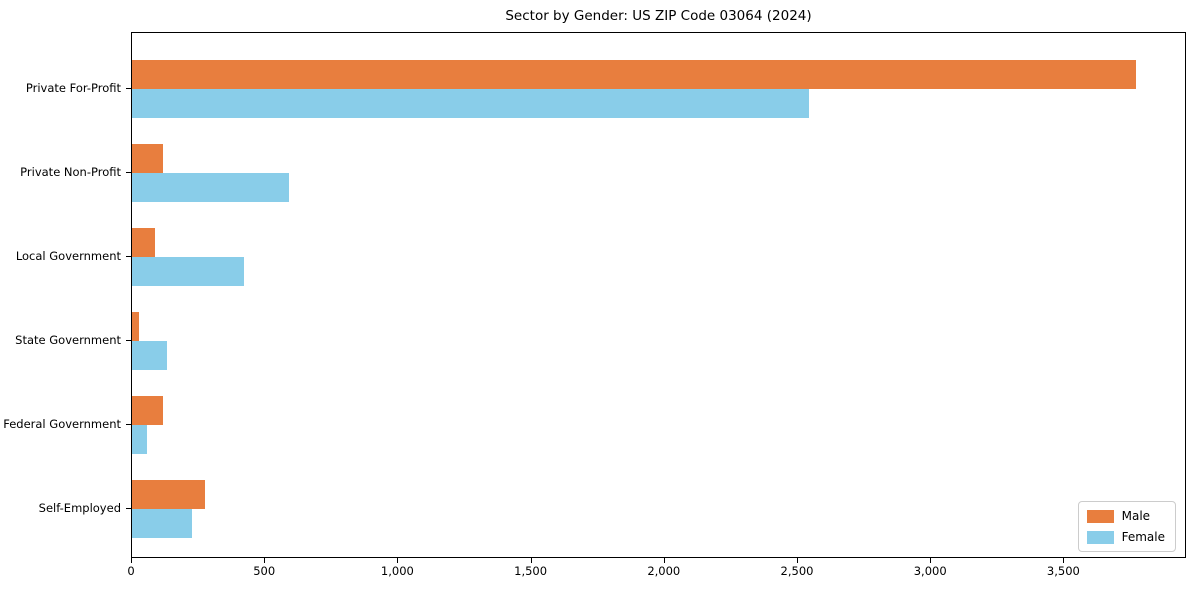 This screenshot has width=1200, height=600. Describe the element at coordinates (143, 242) in the screenshot. I see `bar-male-local-government` at that location.